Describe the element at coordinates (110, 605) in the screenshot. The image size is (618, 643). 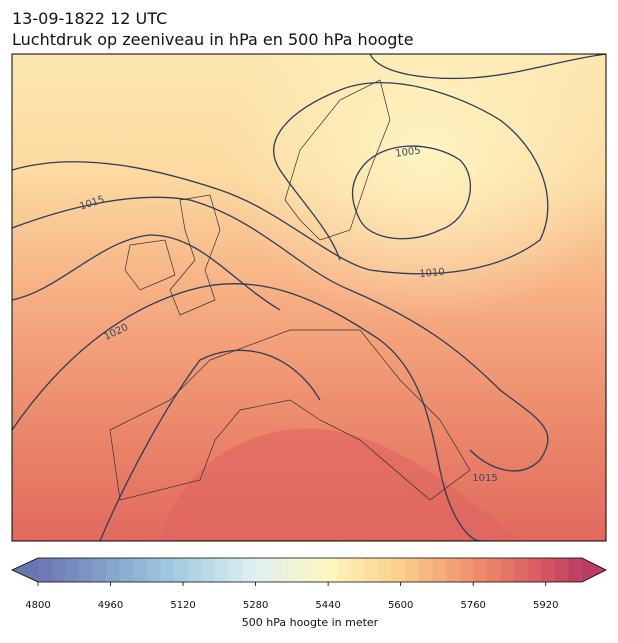
I see `colorbar-tick-label: 4960` at that location.